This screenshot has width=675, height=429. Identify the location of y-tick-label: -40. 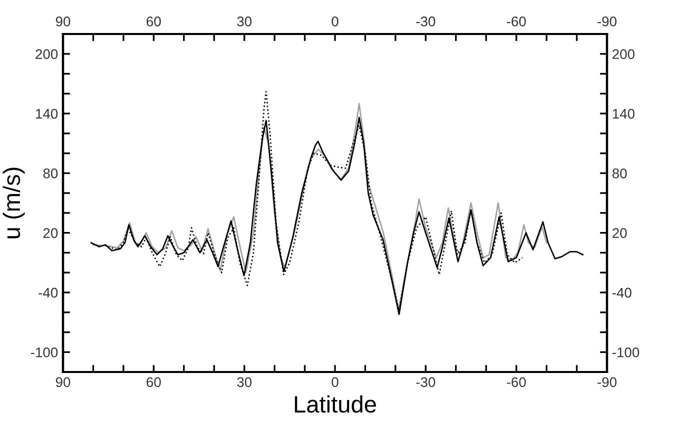
(48, 293).